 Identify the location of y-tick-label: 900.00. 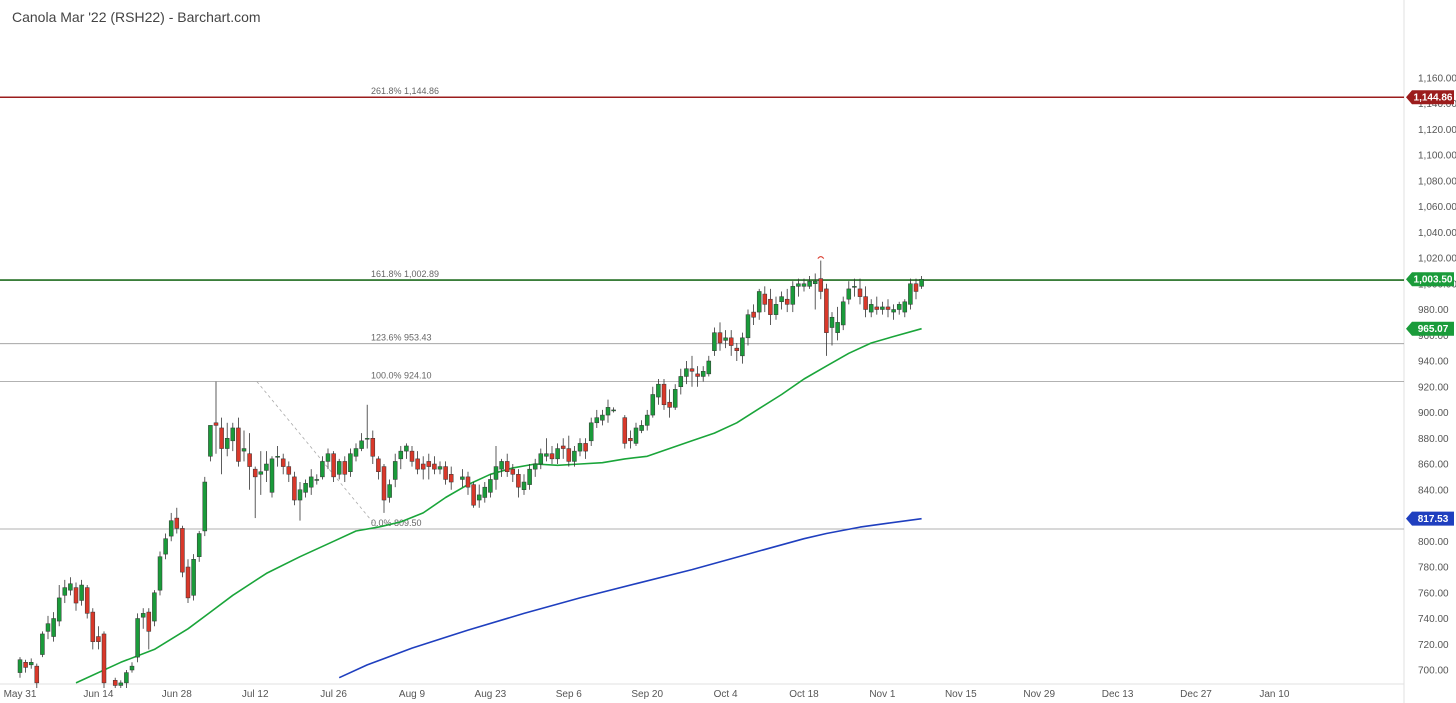
(1433, 413).